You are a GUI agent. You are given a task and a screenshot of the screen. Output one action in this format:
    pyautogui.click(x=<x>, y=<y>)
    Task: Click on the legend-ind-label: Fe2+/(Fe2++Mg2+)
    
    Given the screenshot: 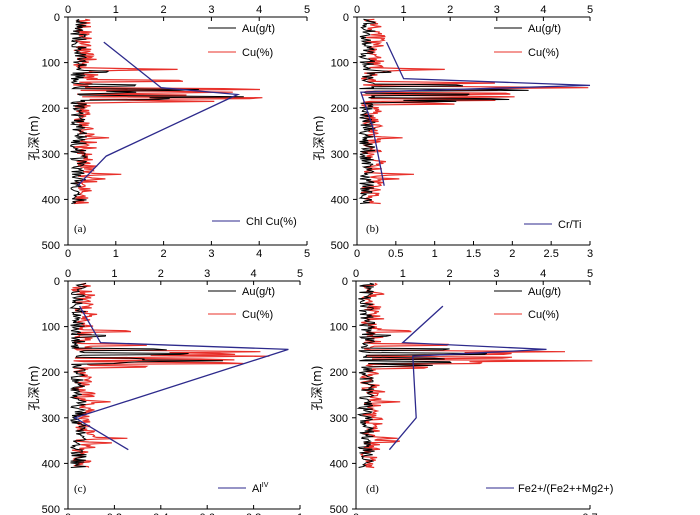 What is the action you would take?
    pyautogui.click(x=565, y=489)
    